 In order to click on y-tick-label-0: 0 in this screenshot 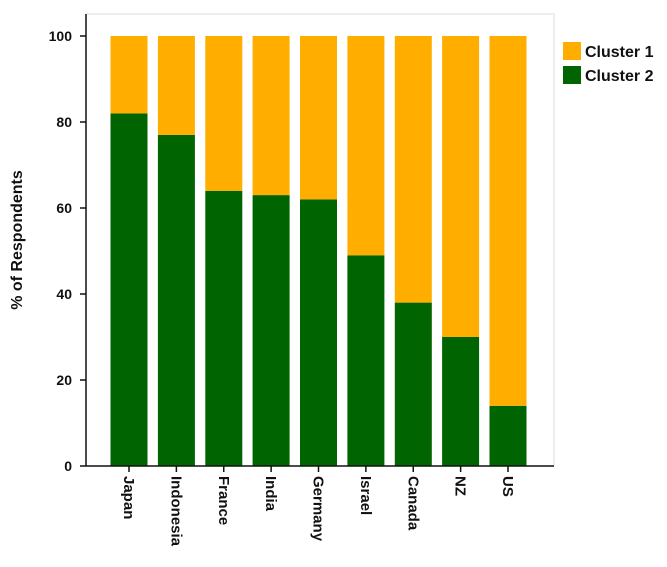, I will do `click(68, 466)`.